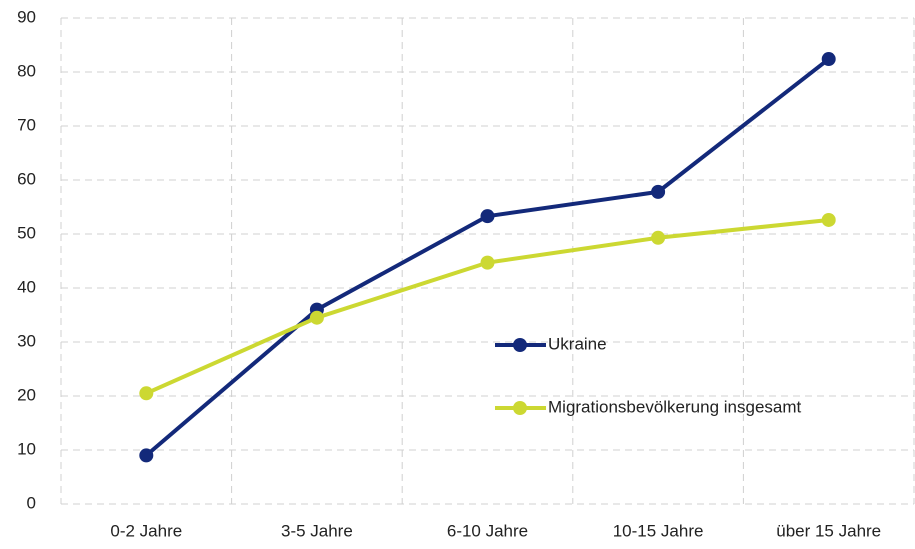 The height and width of the screenshot is (549, 915). What do you see at coordinates (577, 343) in the screenshot?
I see `legend-label: Ukraine` at bounding box center [577, 343].